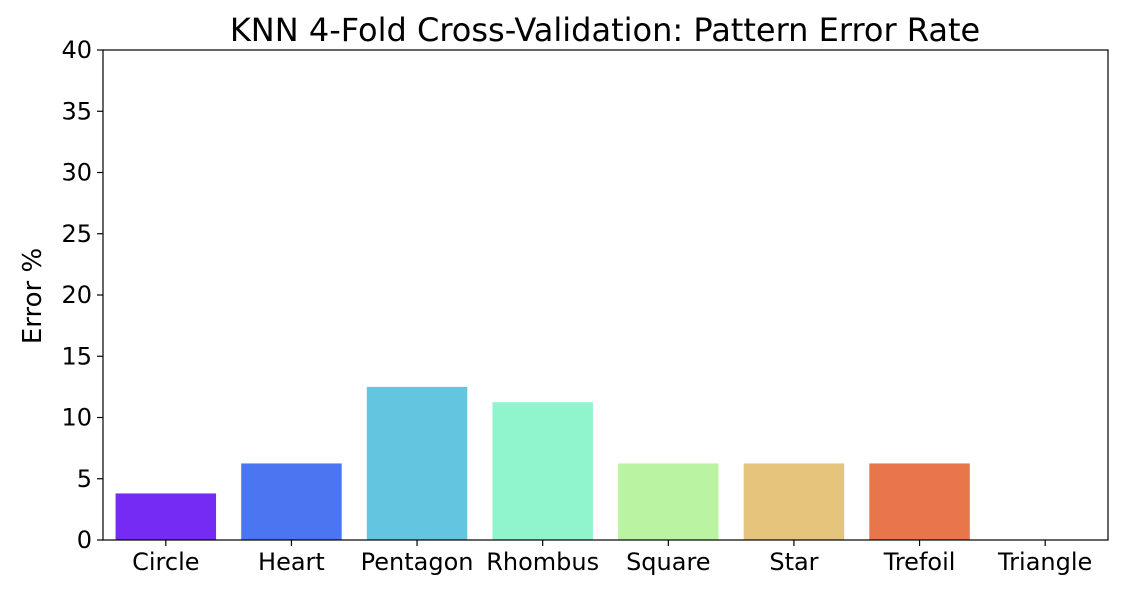 This screenshot has width=1143, height=594. Describe the element at coordinates (84, 540) in the screenshot. I see `y-tick-label-0: 0` at that location.